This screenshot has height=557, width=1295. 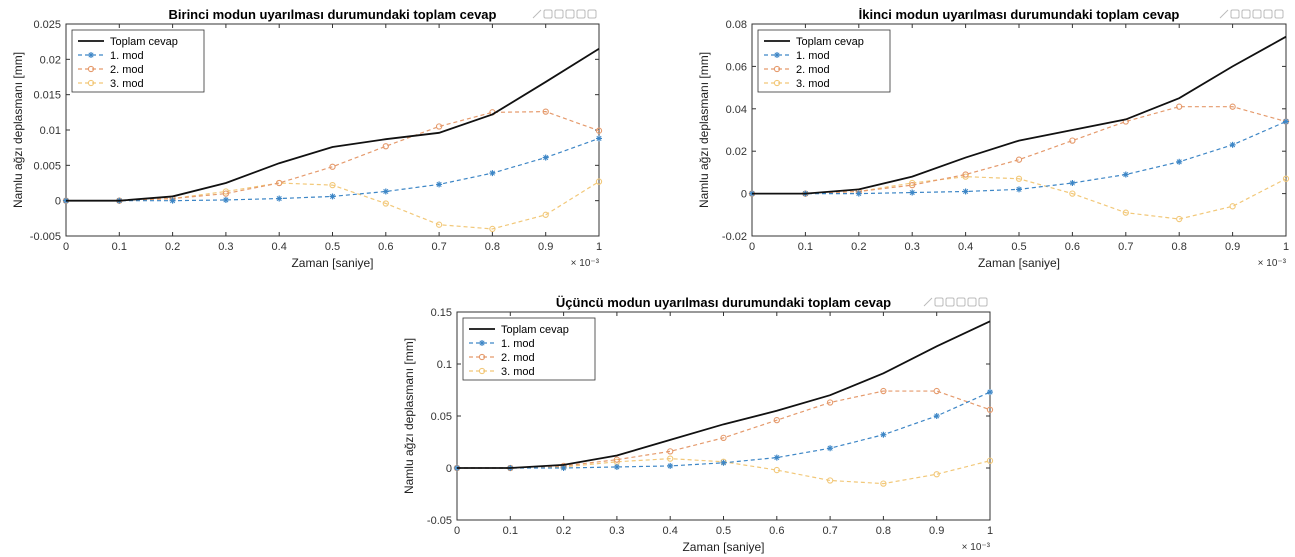 I want to click on legend-item: Toplam cevap, so click(x=128, y=42).